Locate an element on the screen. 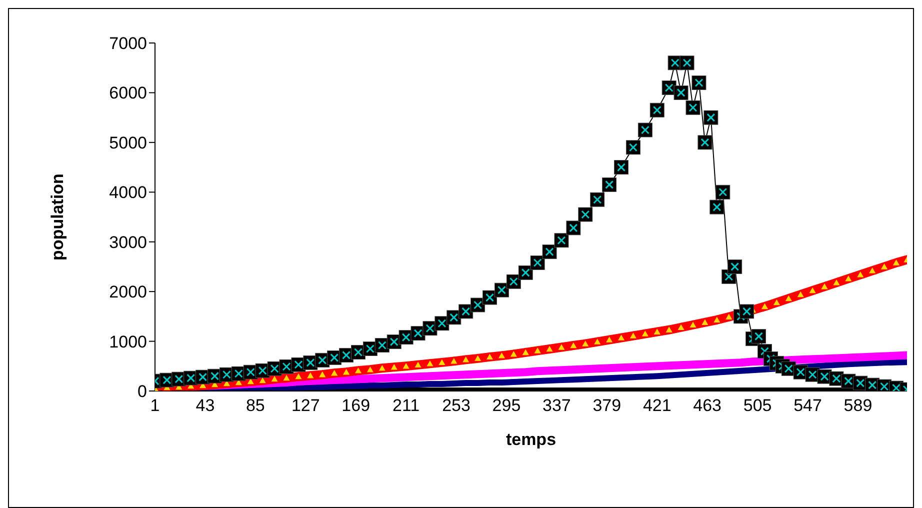  x-tick-label: 379 is located at coordinates (607, 406).